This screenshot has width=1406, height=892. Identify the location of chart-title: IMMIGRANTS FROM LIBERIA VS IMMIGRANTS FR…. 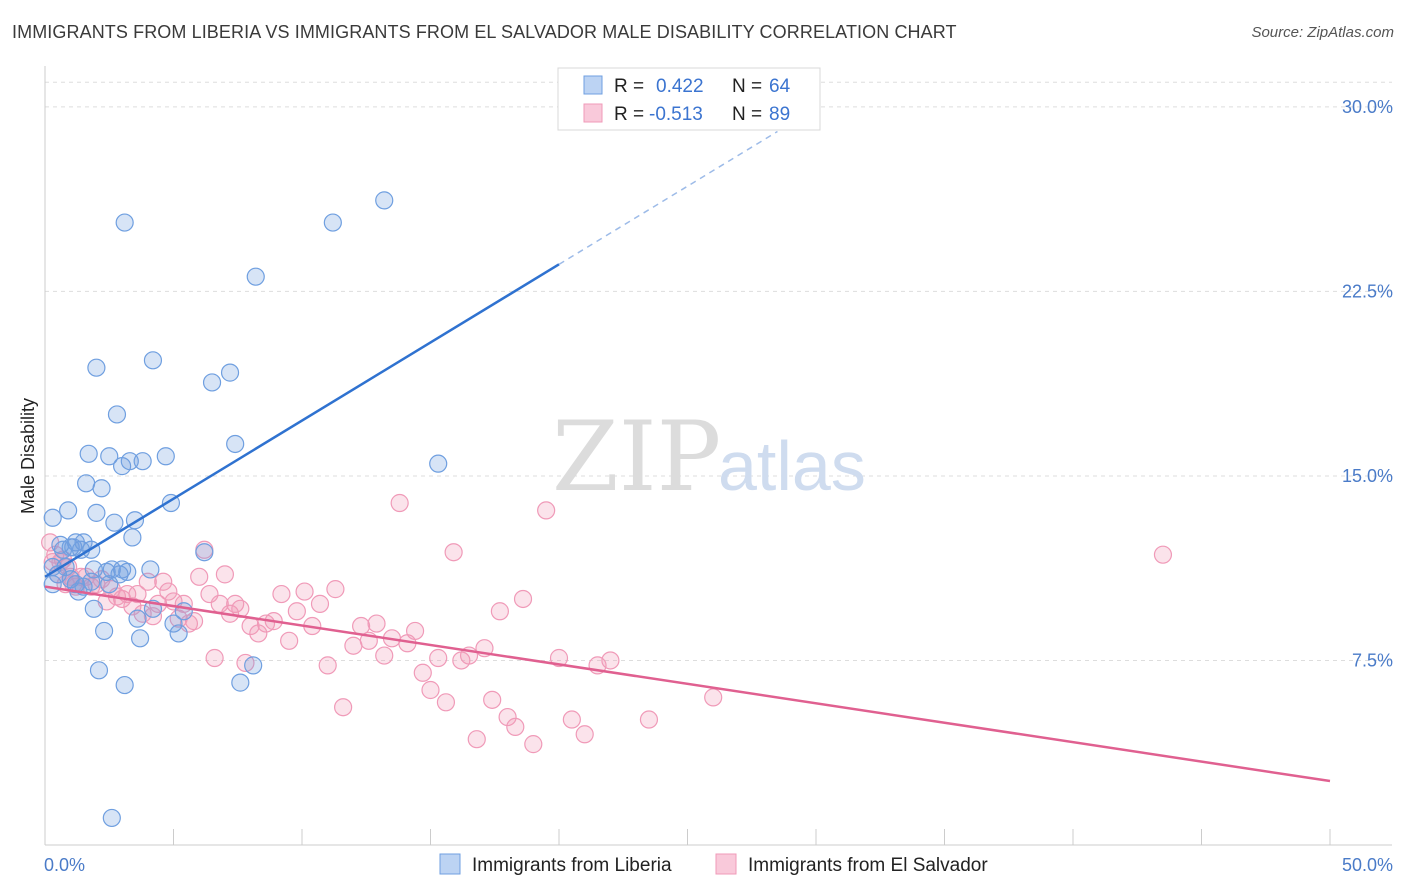
(484, 32).